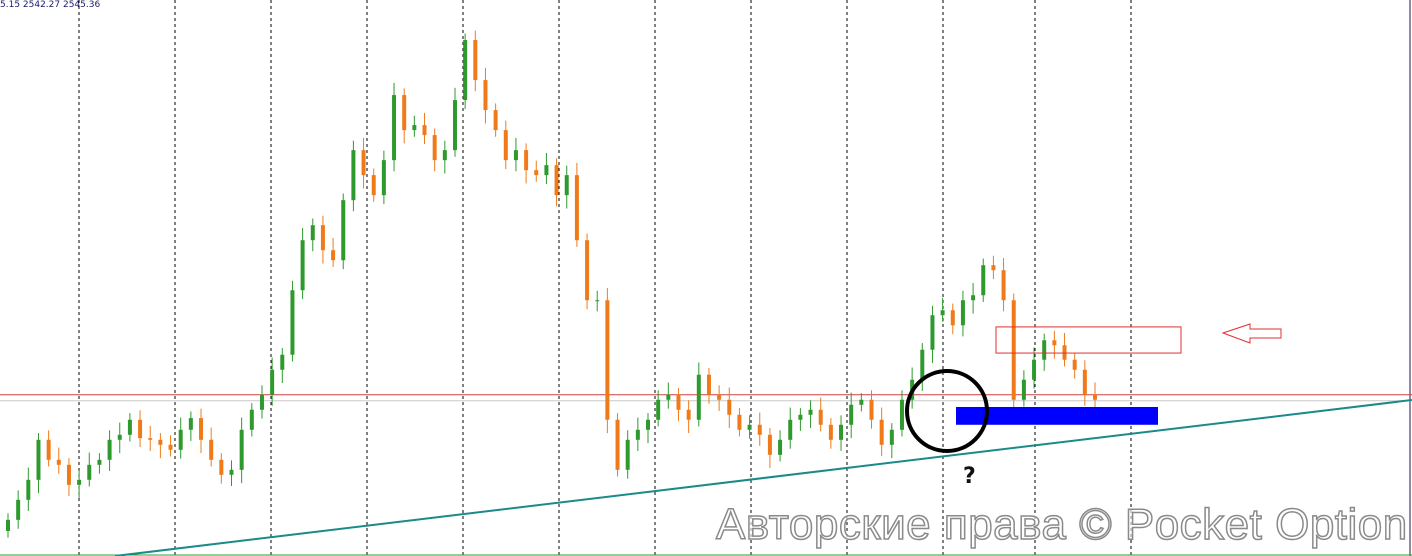  What do you see at coordinates (1057, 415) in the screenshot?
I see `support-zone` at bounding box center [1057, 415].